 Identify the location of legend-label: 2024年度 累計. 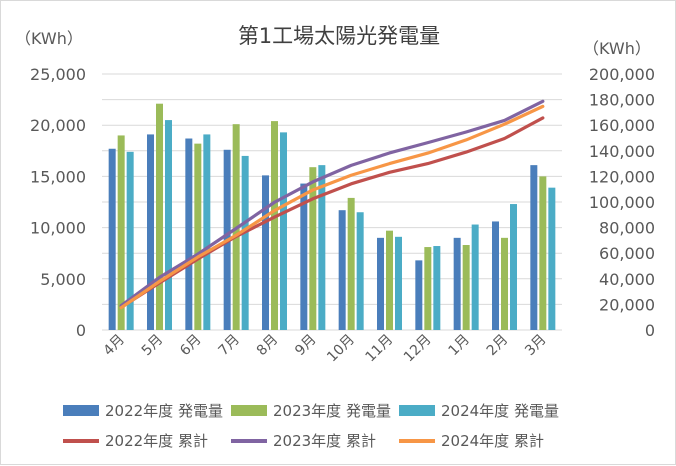
(492, 441).